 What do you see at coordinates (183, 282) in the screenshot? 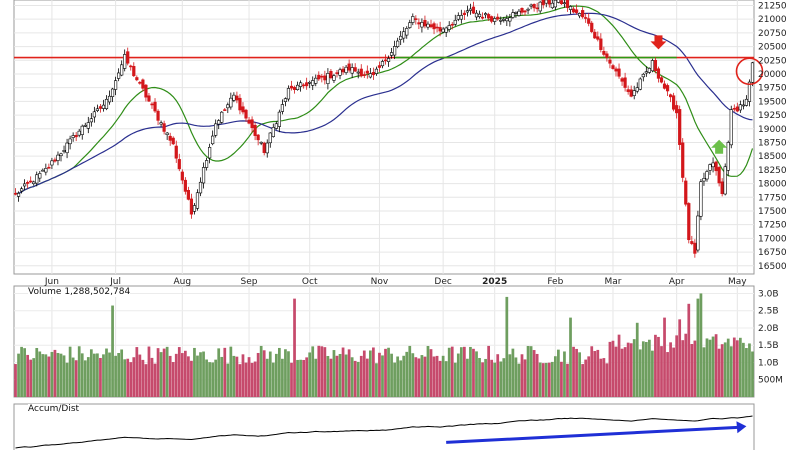
I see `month-label: Aug` at bounding box center [183, 282].